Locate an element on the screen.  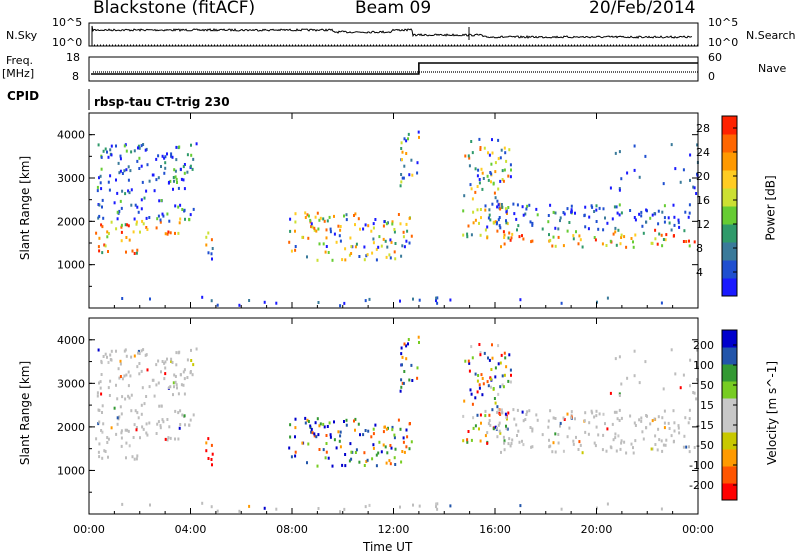
velocity-colorbar-label: 15 is located at coordinates (707, 405).